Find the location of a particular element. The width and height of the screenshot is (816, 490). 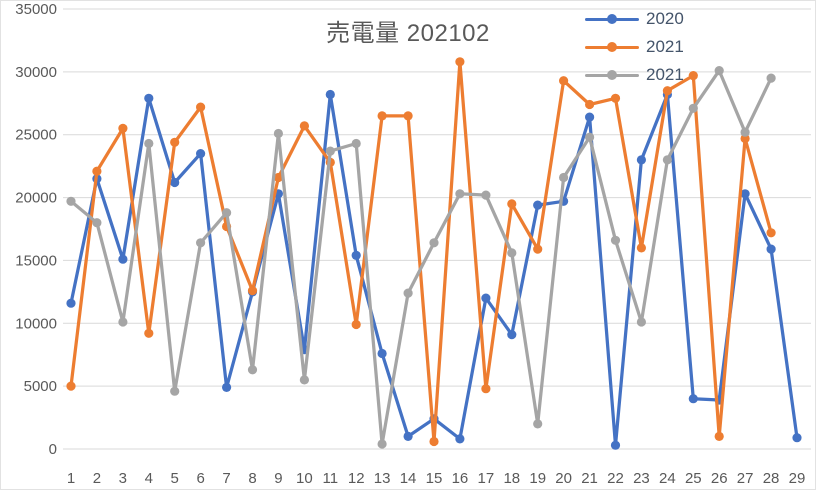

series-marker-2020-0-day13 is located at coordinates (382, 353).